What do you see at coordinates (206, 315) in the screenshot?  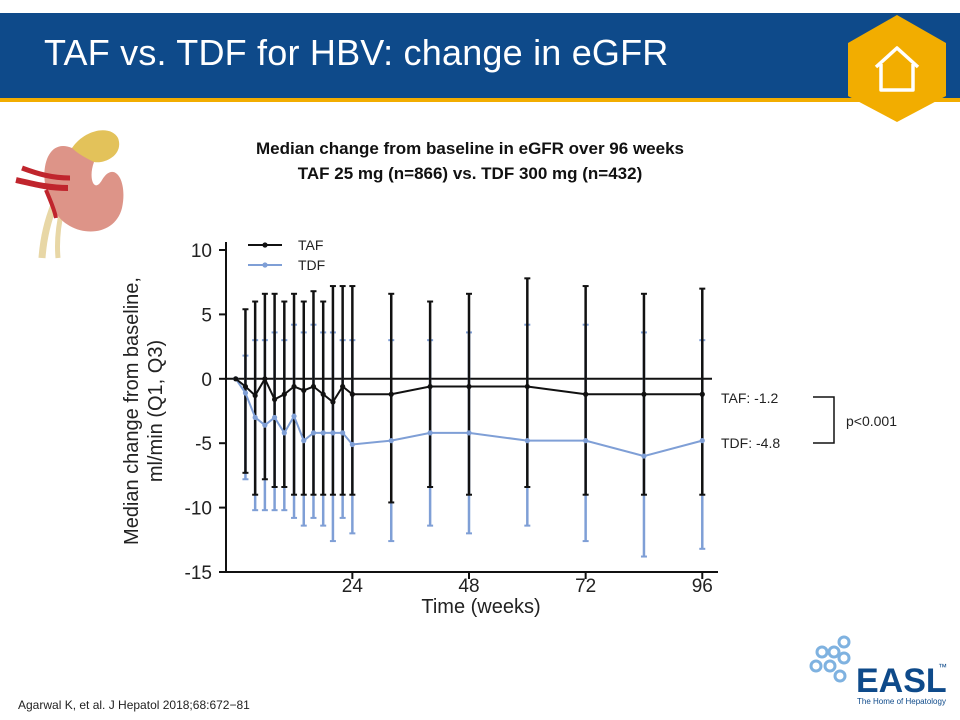 I see `y-tick-label: 5` at bounding box center [206, 315].